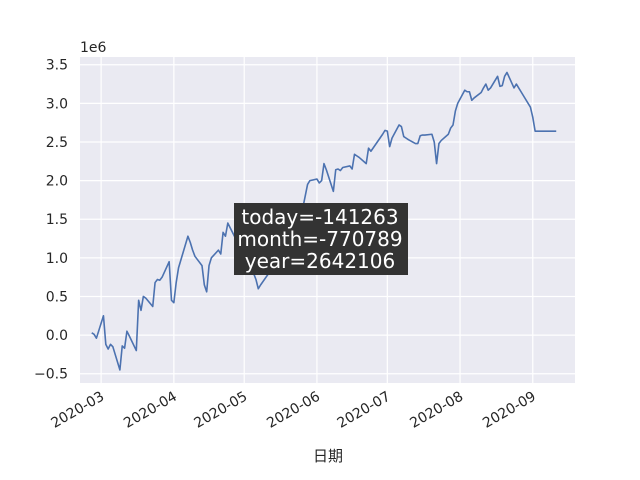 Image resolution: width=640 pixels, height=480 pixels. I want to click on x-tick-label: 2020-04, so click(150, 410).